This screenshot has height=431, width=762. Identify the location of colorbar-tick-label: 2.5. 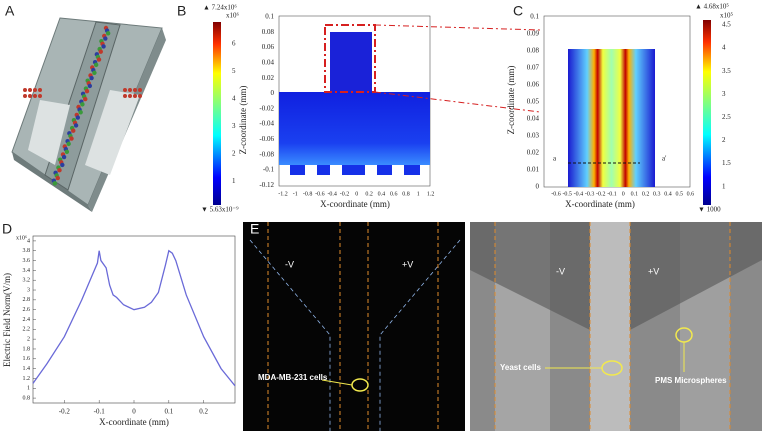
(726, 117).